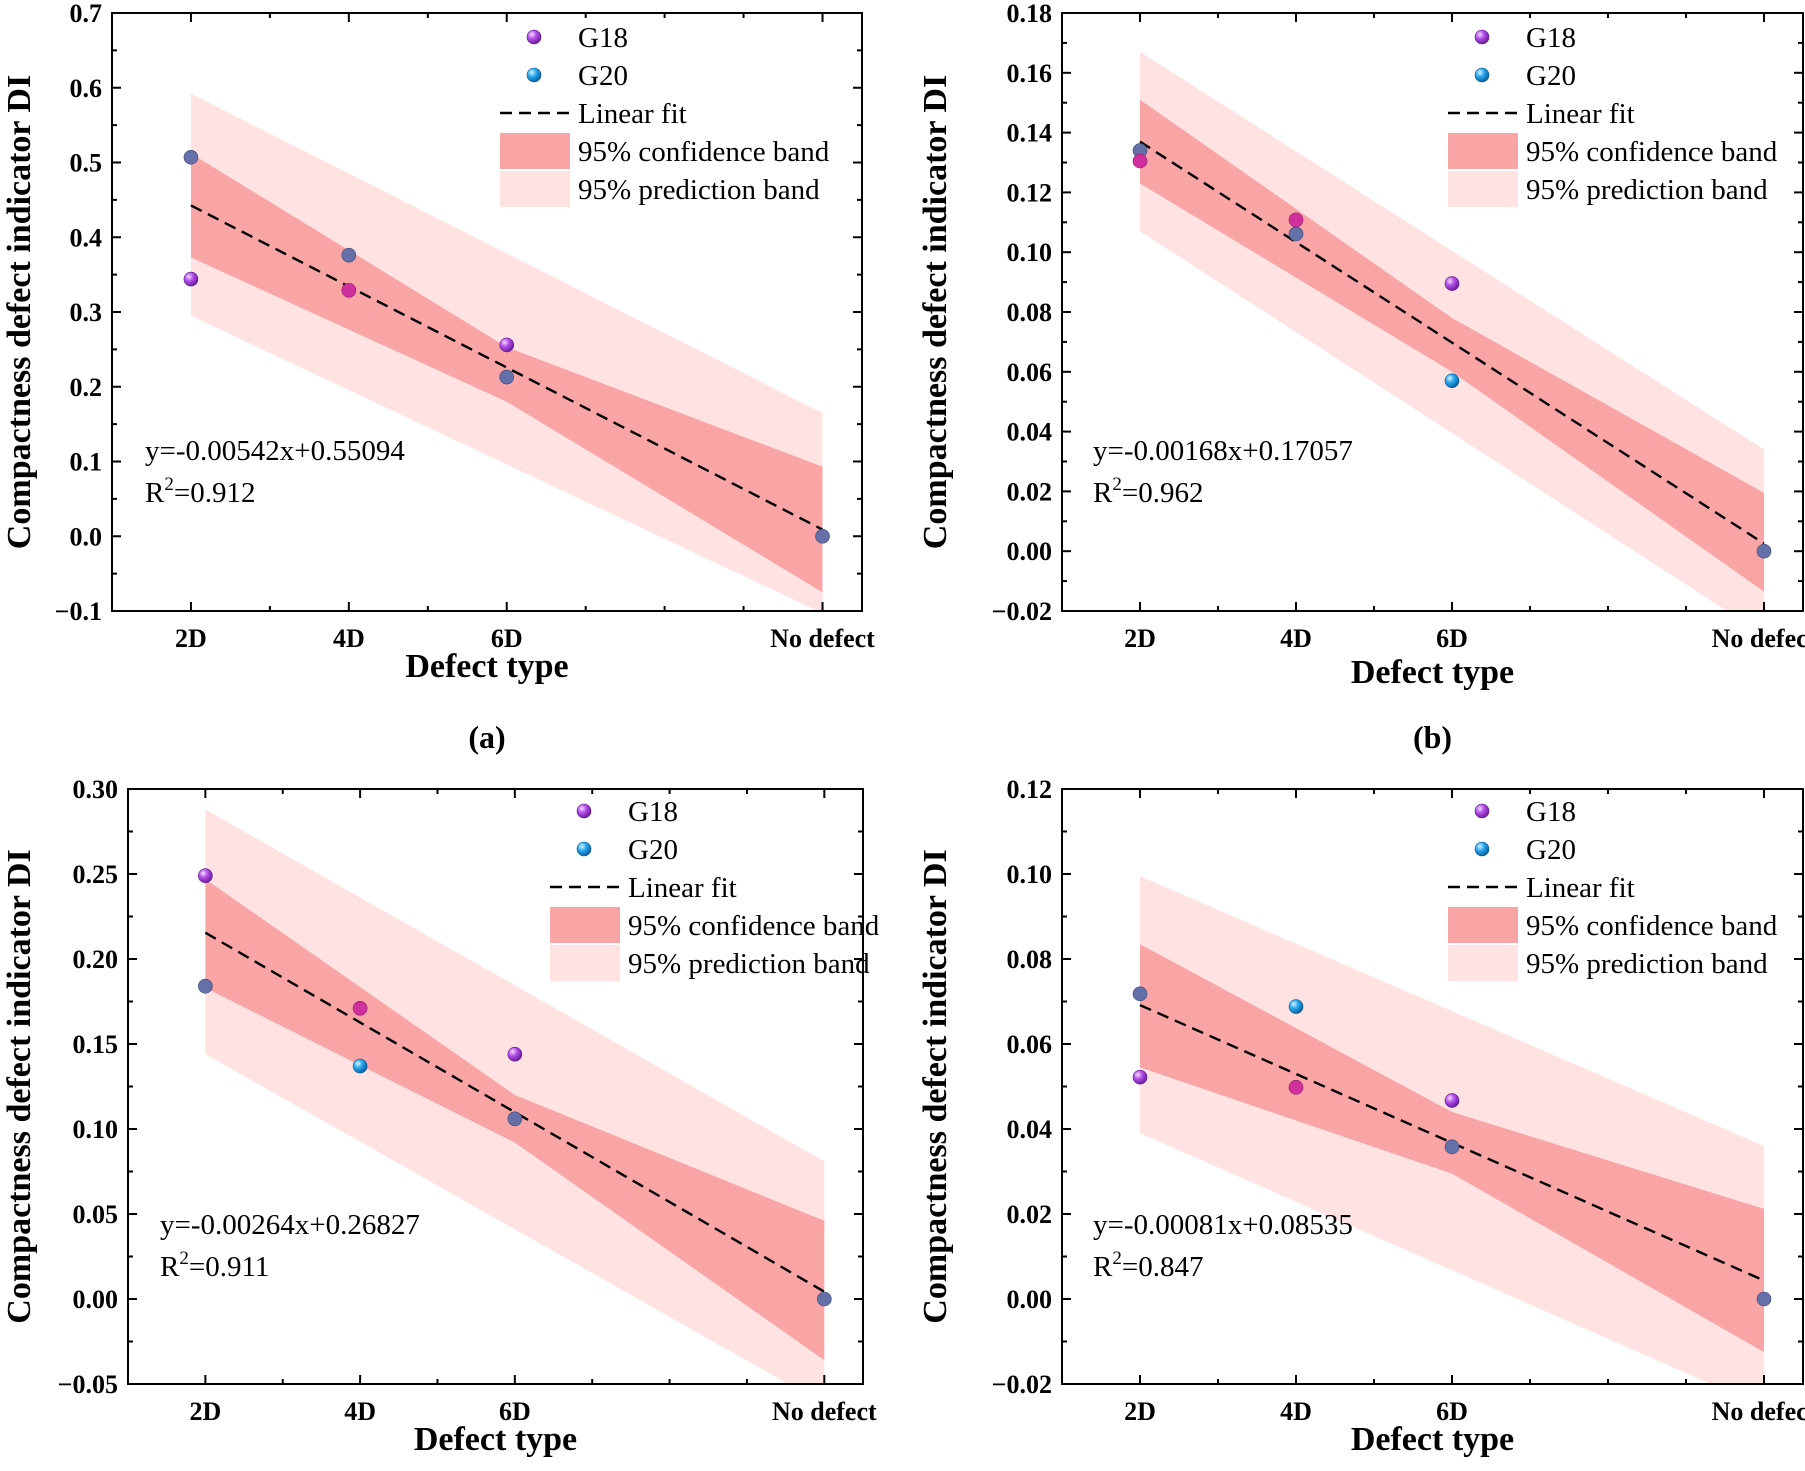 The image size is (1805, 1471). Describe the element at coordinates (86, 536) in the screenshot. I see `y-tick-label: 0.0` at that location.